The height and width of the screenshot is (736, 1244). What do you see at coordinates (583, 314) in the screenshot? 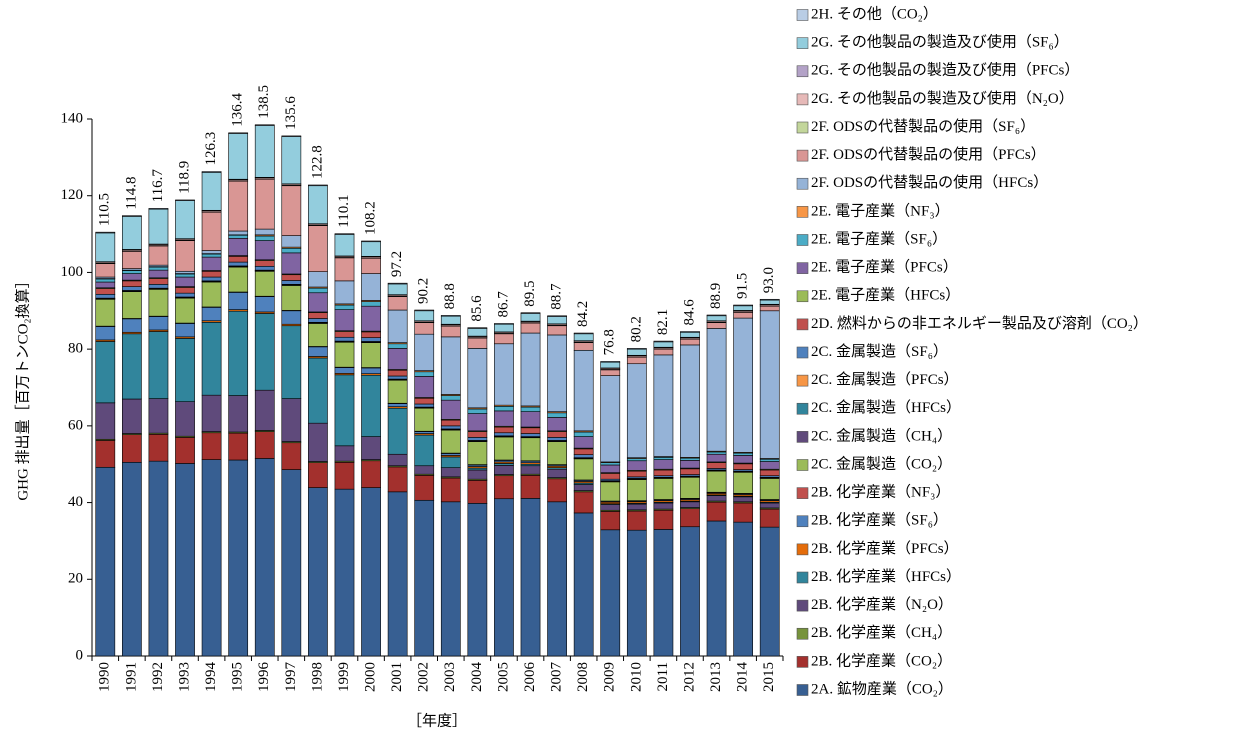
I see `total-label: 84.2` at bounding box center [583, 314].